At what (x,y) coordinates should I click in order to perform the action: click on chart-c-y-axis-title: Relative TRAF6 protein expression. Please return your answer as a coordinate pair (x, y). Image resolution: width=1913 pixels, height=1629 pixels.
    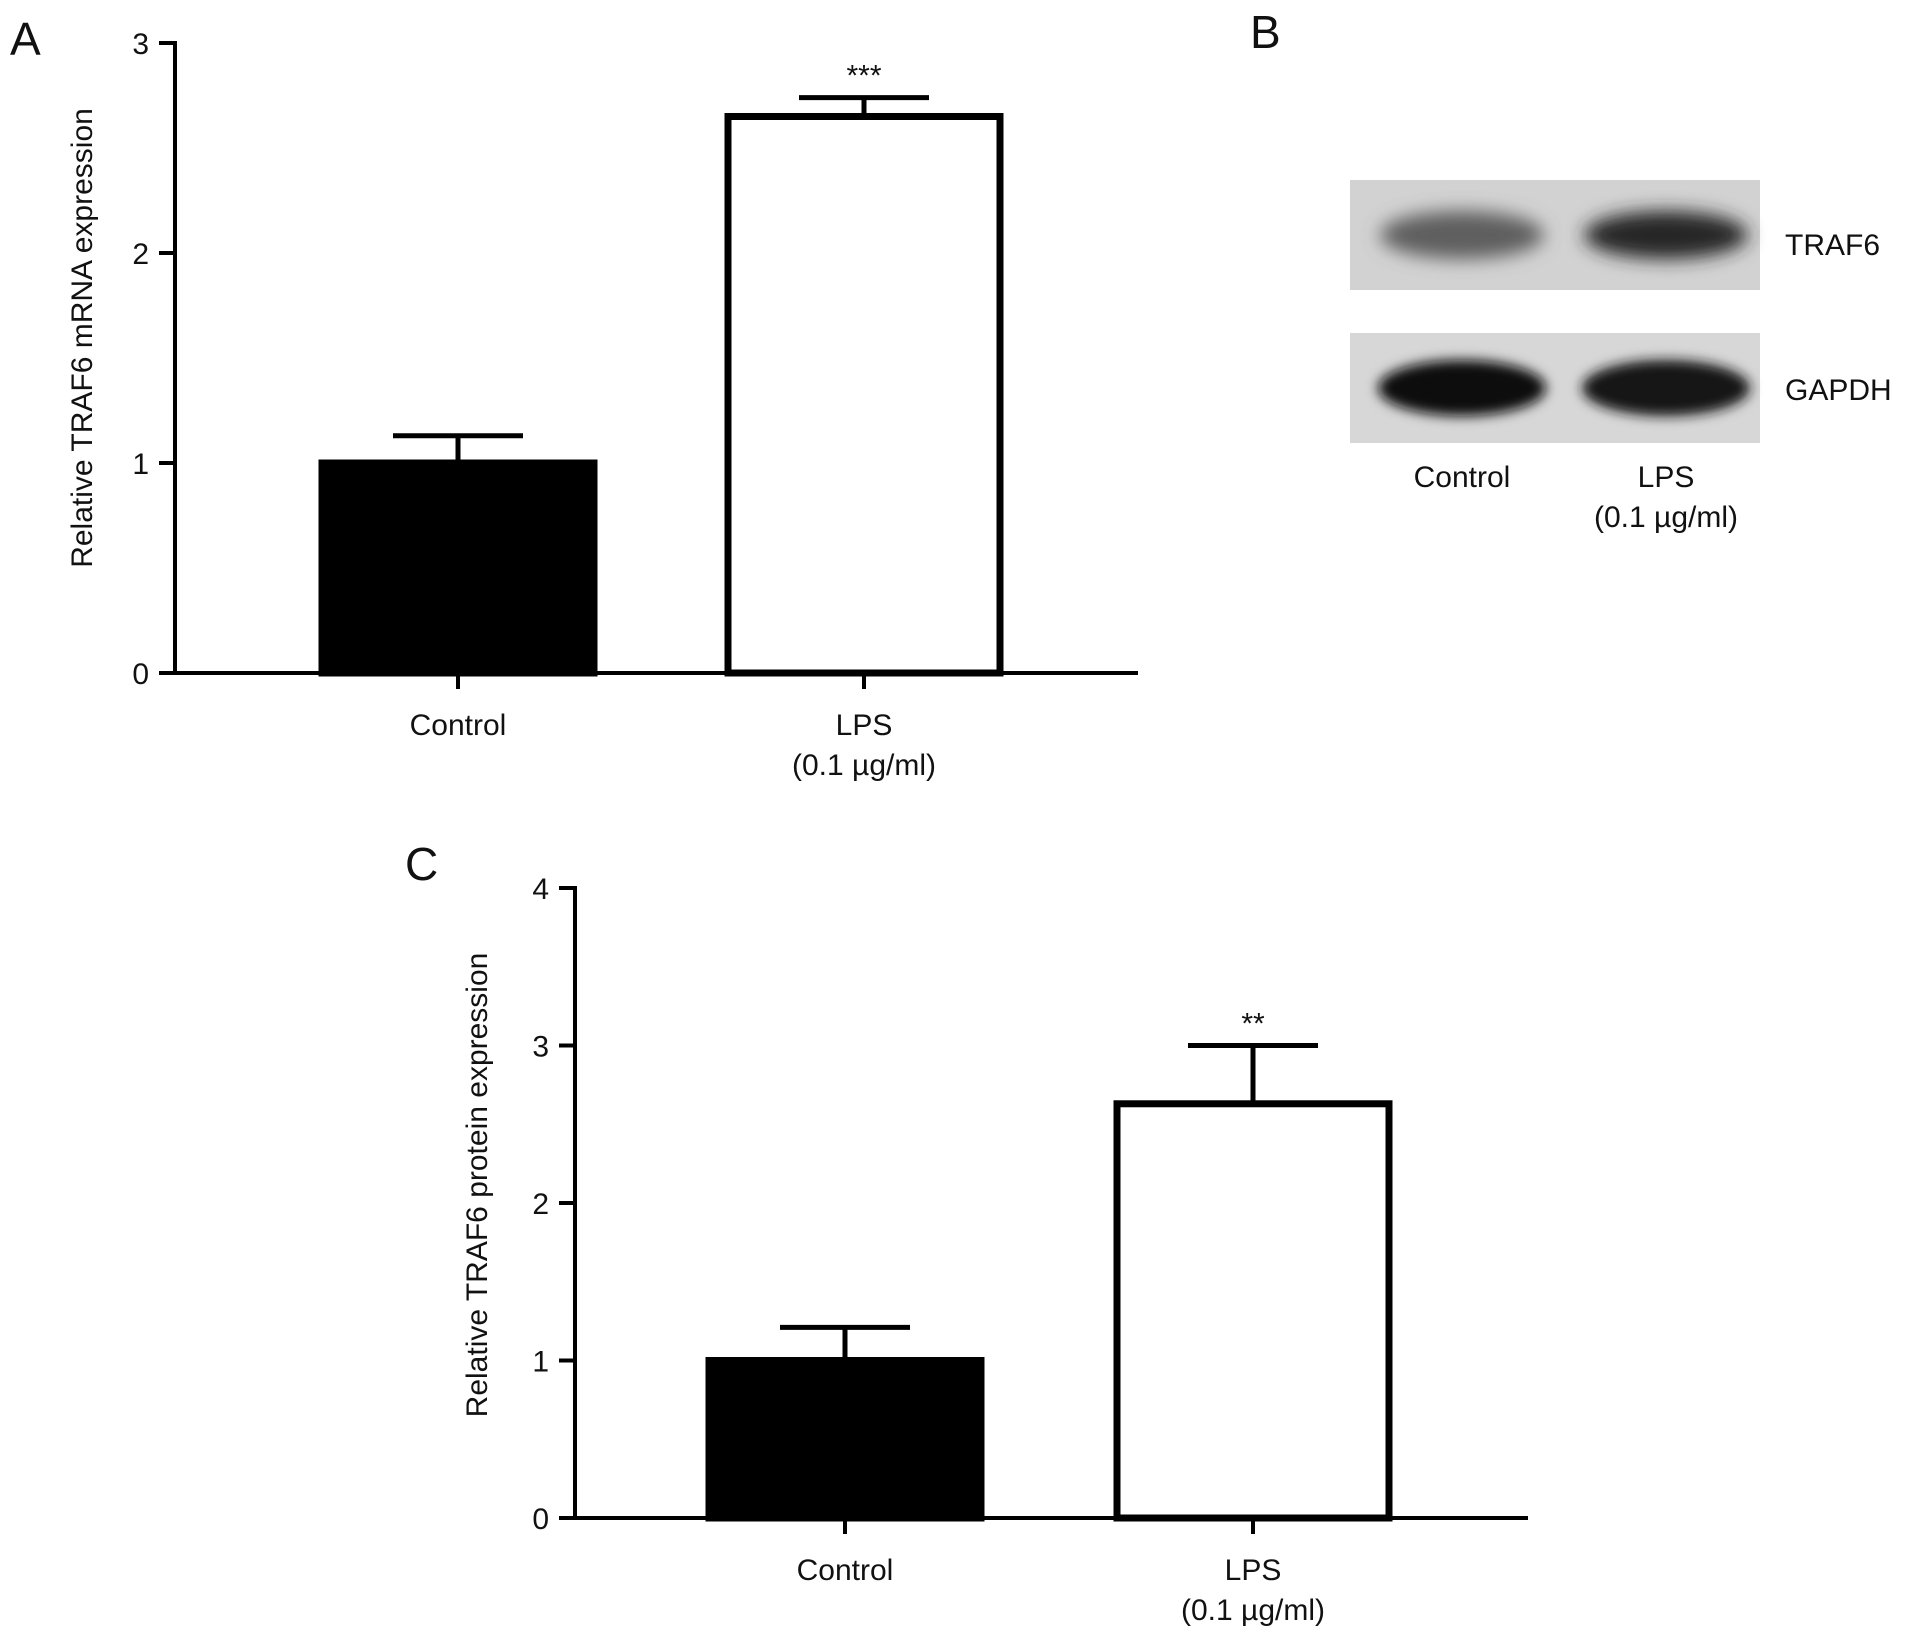
    Looking at the image, I should click on (477, 1185).